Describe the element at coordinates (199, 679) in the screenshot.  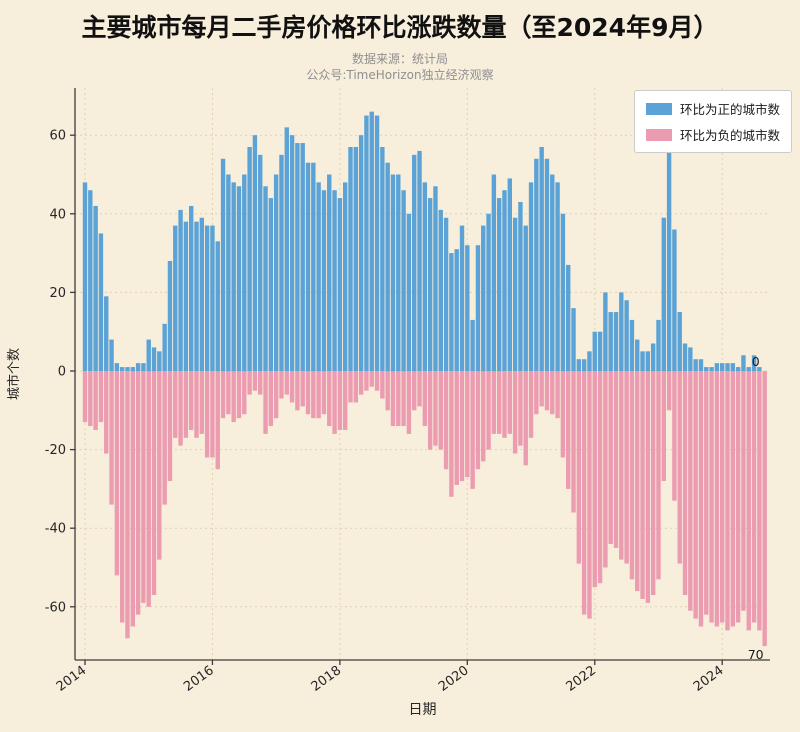
I see `x-tick-label: 2016` at that location.